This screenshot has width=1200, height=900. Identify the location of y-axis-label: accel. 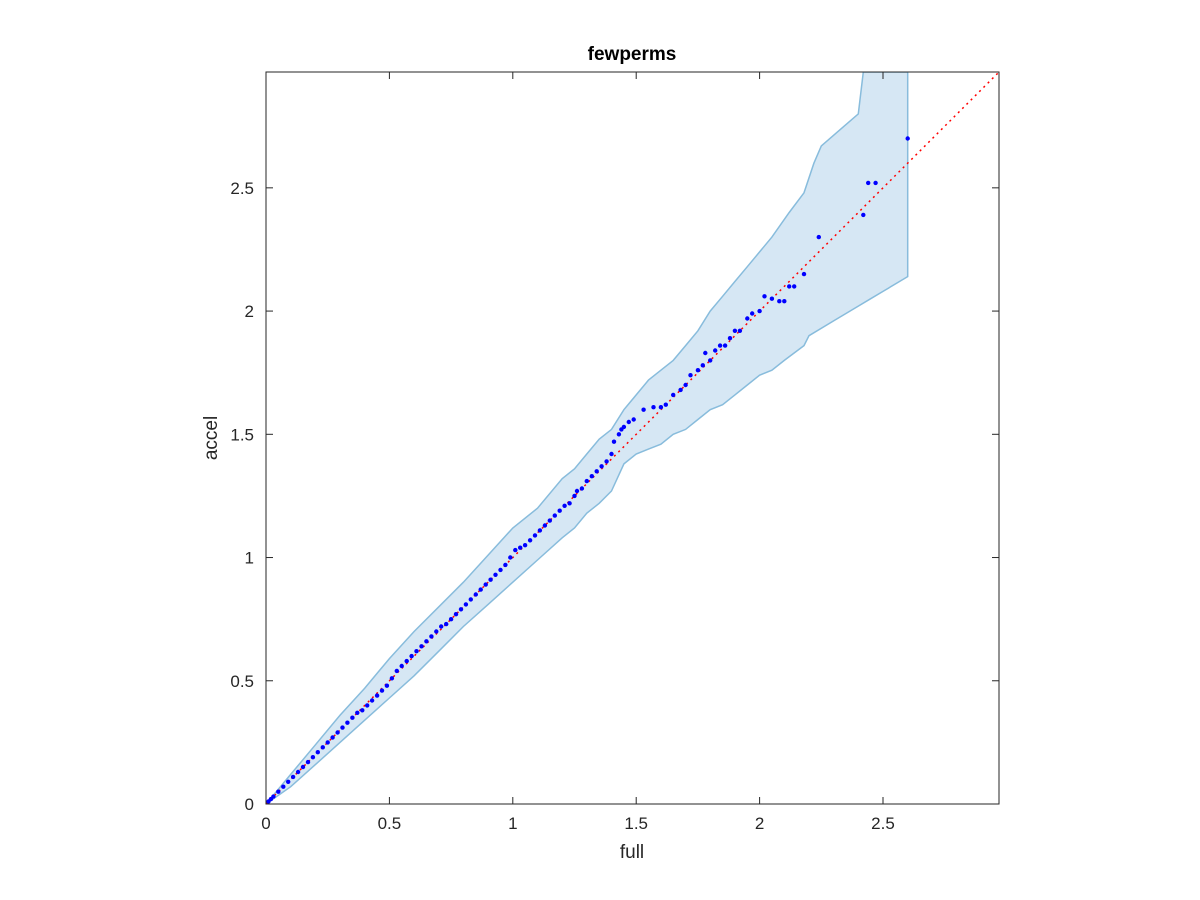
(211, 438).